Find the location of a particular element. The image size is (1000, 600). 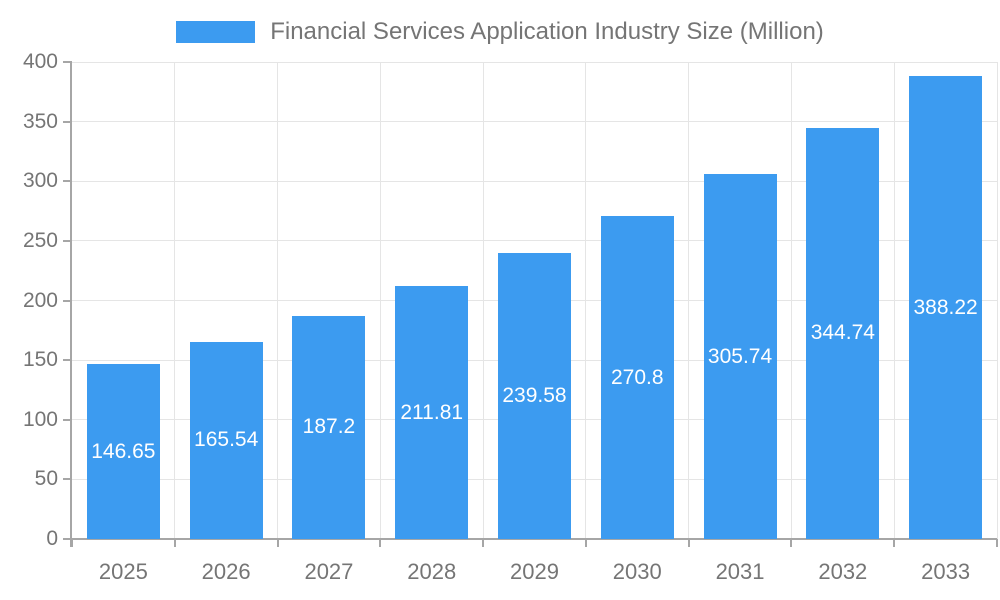

bar-value-label: 211.81 is located at coordinates (432, 412).